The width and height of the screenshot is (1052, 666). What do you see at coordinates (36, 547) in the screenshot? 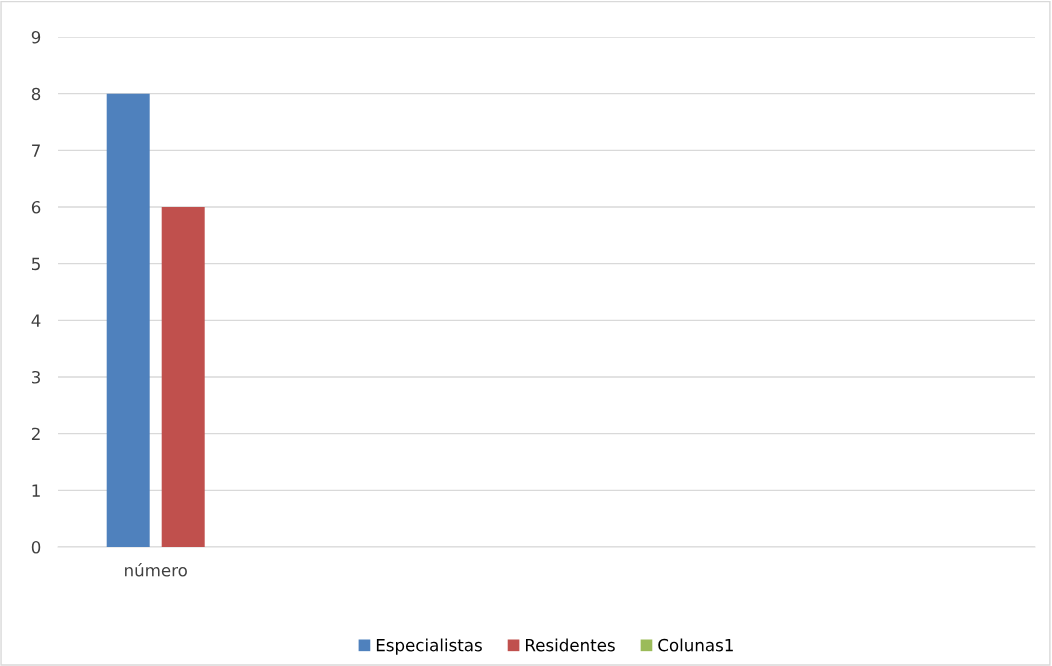
I see `y-tick-label: 0` at bounding box center [36, 547].